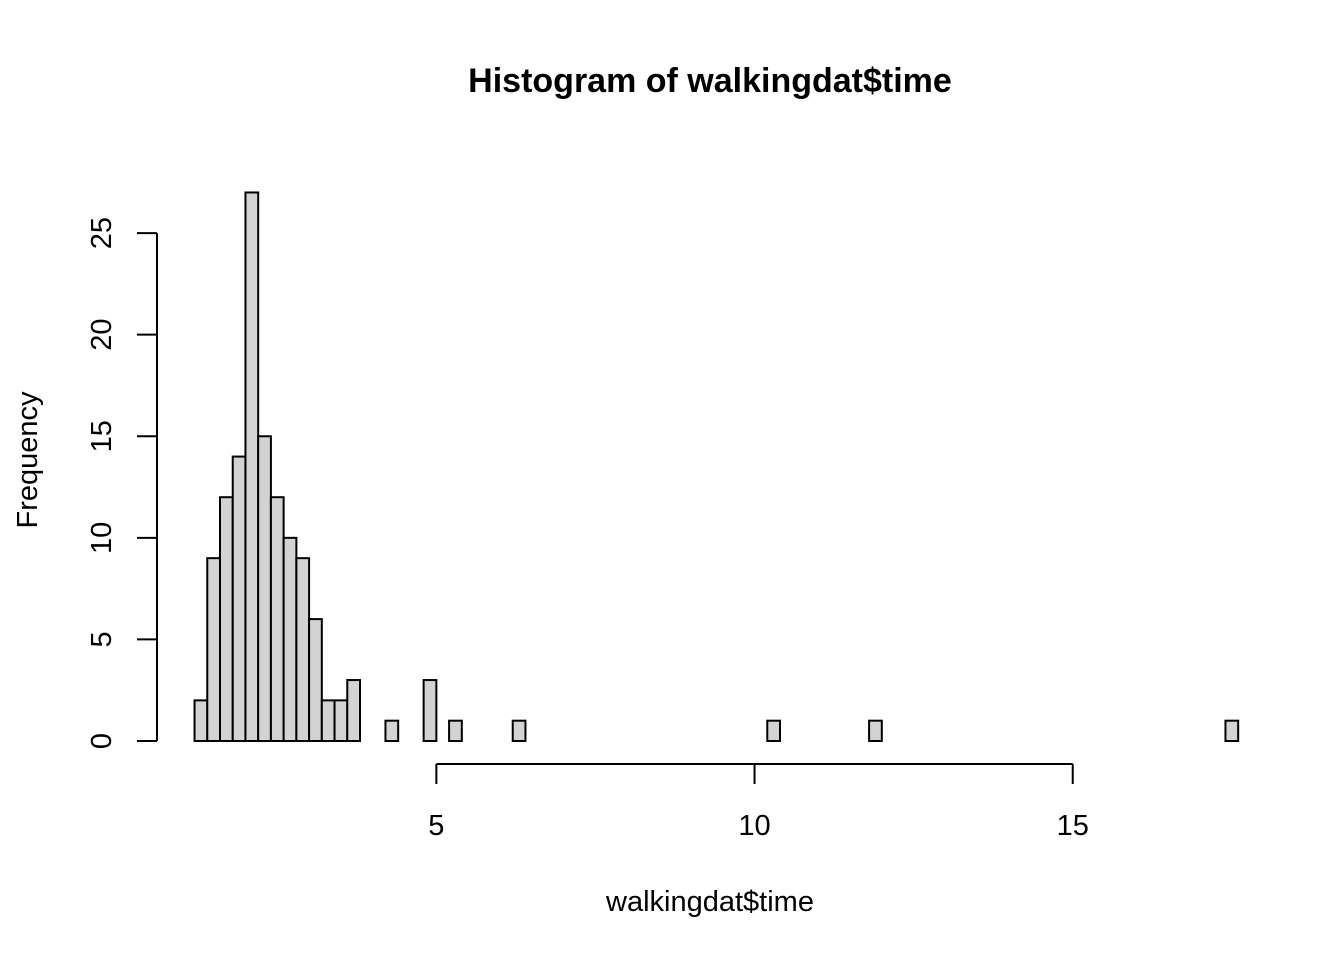 The height and width of the screenshot is (960, 1344). I want to click on y-tick-label: 20, so click(102, 335).